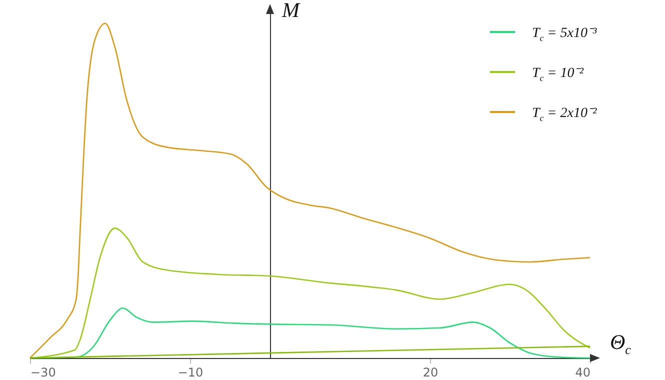 The image size is (665, 380). I want to click on x-tick-label: −10, so click(191, 373).